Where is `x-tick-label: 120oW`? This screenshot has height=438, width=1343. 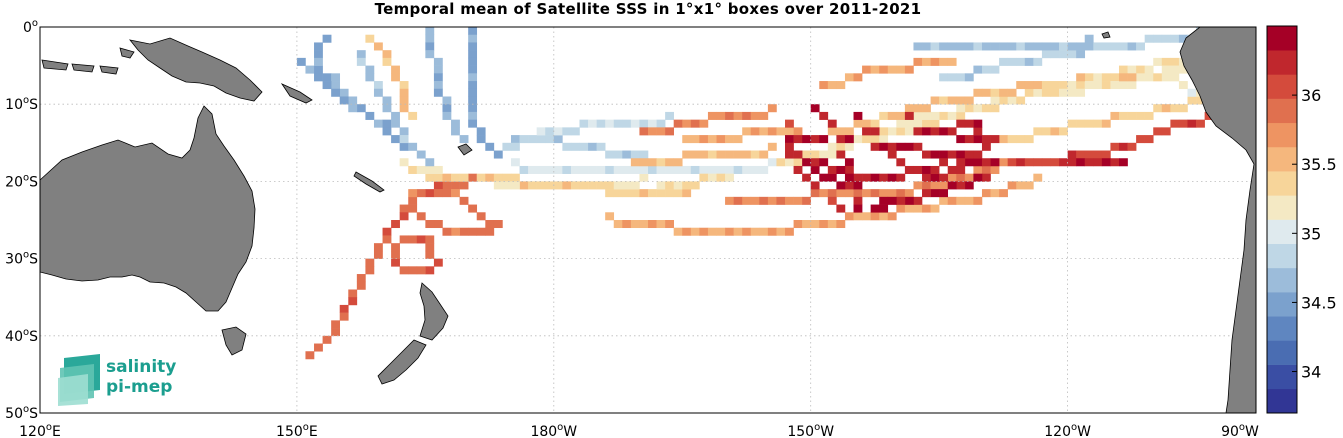
x-tick-label: 120oW is located at coordinates (1067, 430).